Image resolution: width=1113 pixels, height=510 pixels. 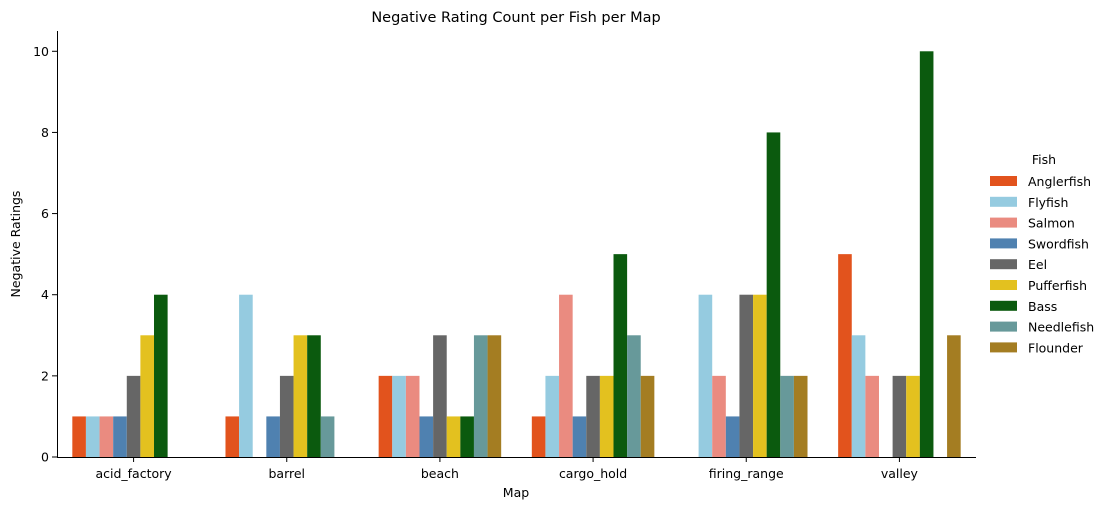 What do you see at coordinates (760, 375) in the screenshot?
I see `bar-pufferfish-firing_range` at bounding box center [760, 375].